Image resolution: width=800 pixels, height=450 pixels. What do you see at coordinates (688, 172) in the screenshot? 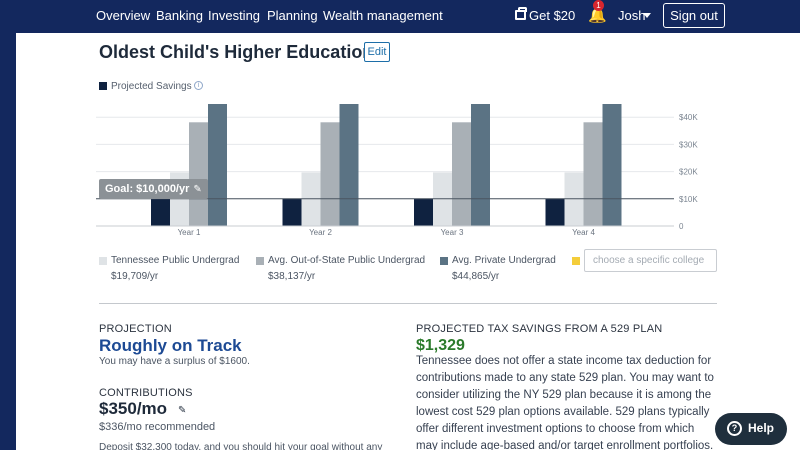
I see `y-tick-label: $20K` at bounding box center [688, 172].